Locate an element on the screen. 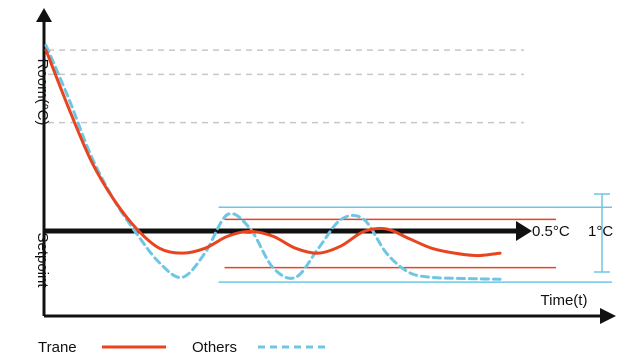  one-degree-bracket is located at coordinates (602, 233).